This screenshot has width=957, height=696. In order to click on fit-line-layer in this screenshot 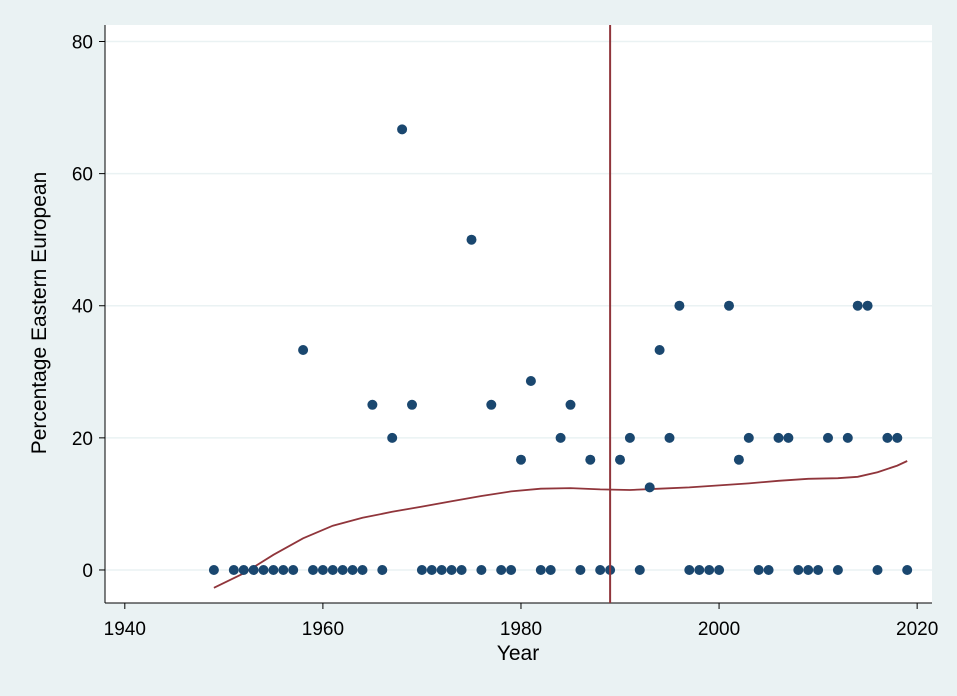, I will do `click(560, 524)`.